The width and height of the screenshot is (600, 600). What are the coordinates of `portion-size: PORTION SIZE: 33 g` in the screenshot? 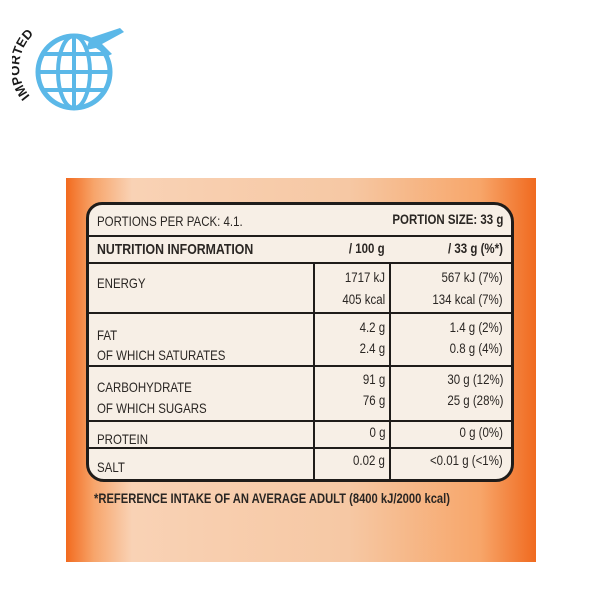 It's located at (447, 219).